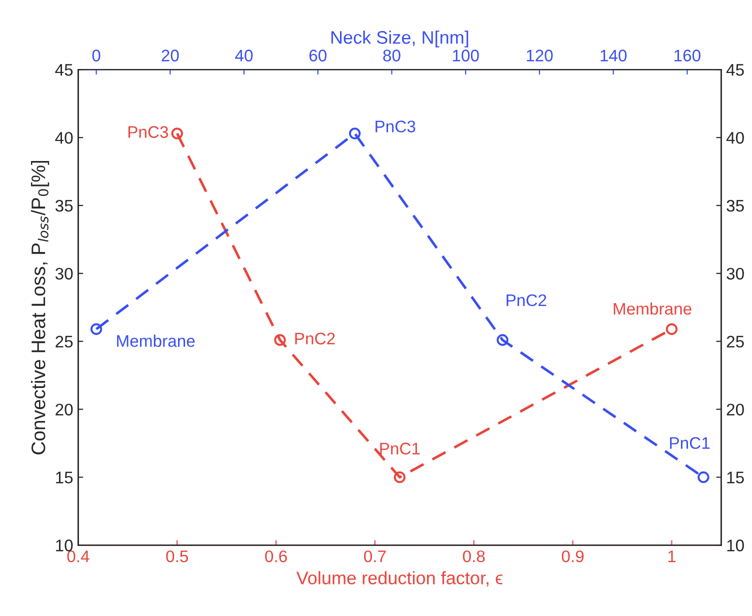 This screenshot has height=616, width=752. What do you see at coordinates (399, 579) in the screenshot?
I see `x-axis-title: Volume reduction factor, ϵ` at bounding box center [399, 579].